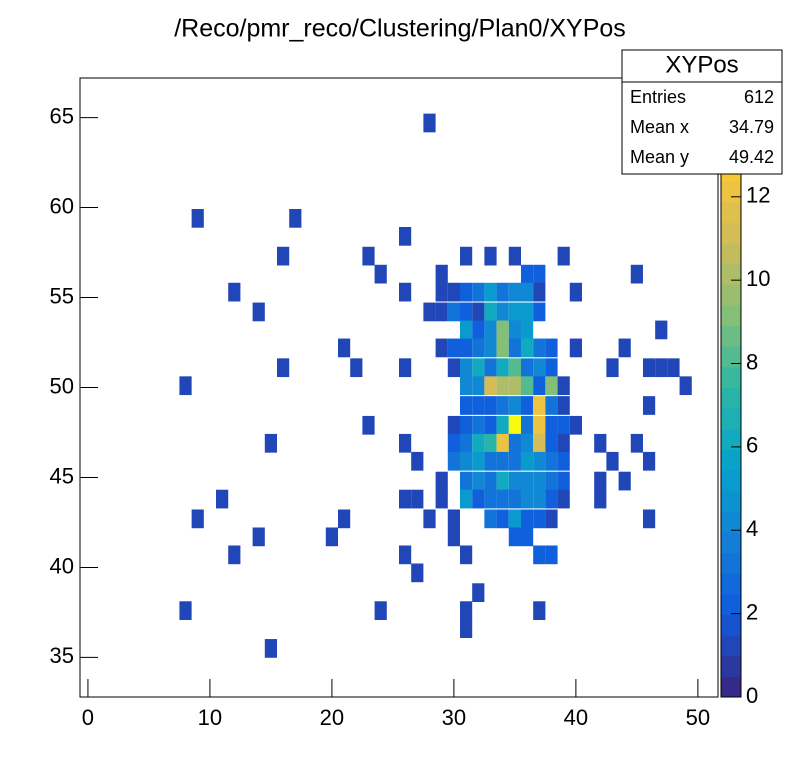 The image size is (798, 781). Describe the element at coordinates (758, 278) in the screenshot. I see `z-tick-label: 10` at that location.